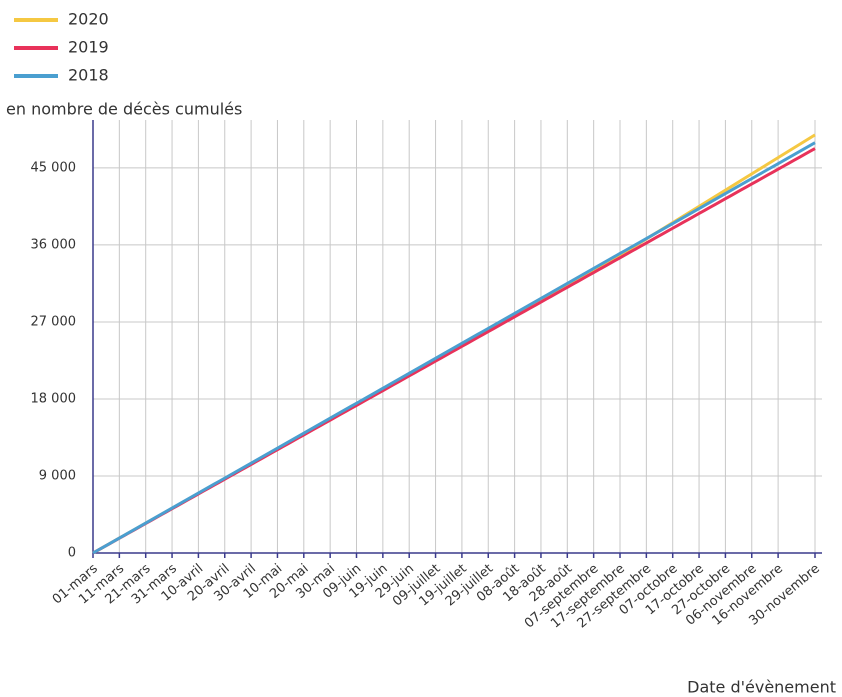 The width and height of the screenshot is (842, 697). I want to click on y-tick-label: 45 000, so click(54, 167).